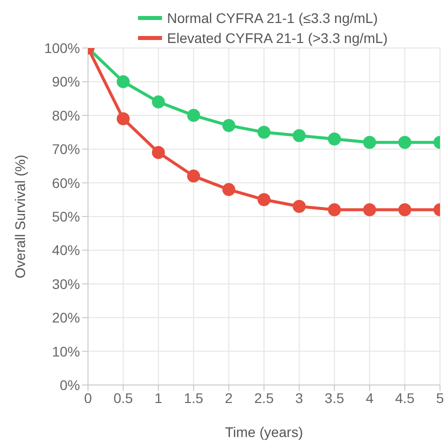 This screenshot has height=445, width=448. Describe the element at coordinates (405, 398) in the screenshot. I see `x-tick-label: 4.5` at that location.